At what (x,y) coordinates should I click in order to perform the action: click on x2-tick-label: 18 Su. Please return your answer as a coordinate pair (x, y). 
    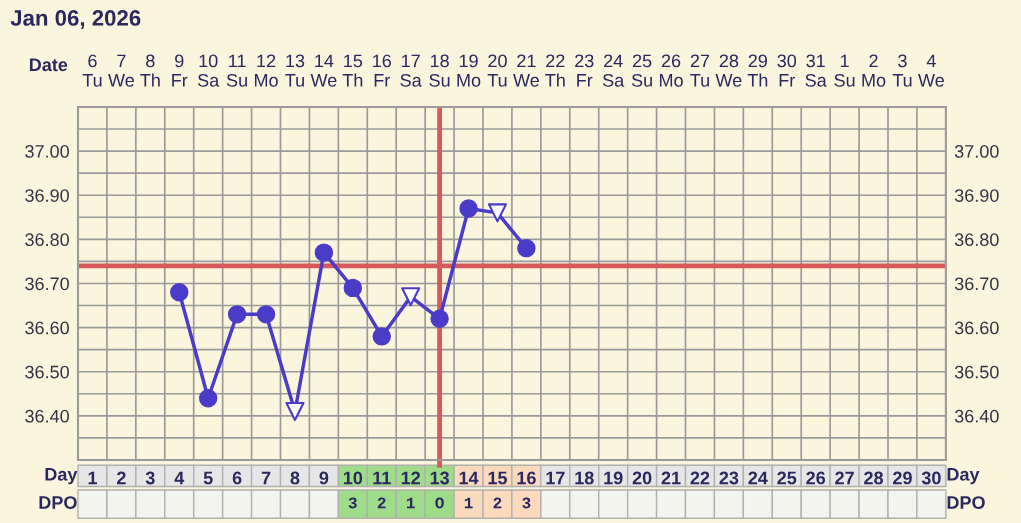
    Looking at the image, I should click on (439, 70).